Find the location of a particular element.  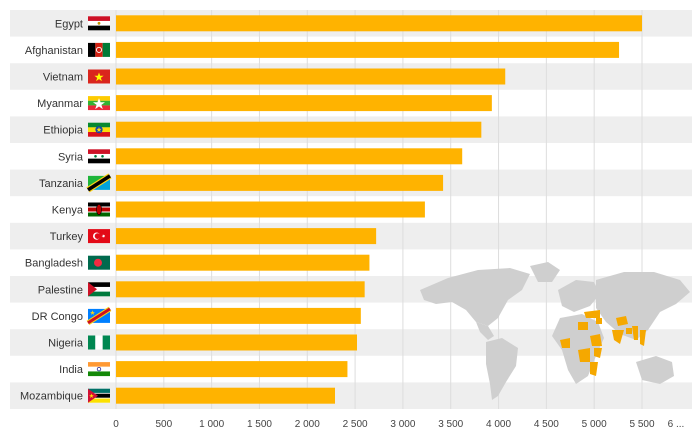

bar-bangladesh is located at coordinates (243, 262).